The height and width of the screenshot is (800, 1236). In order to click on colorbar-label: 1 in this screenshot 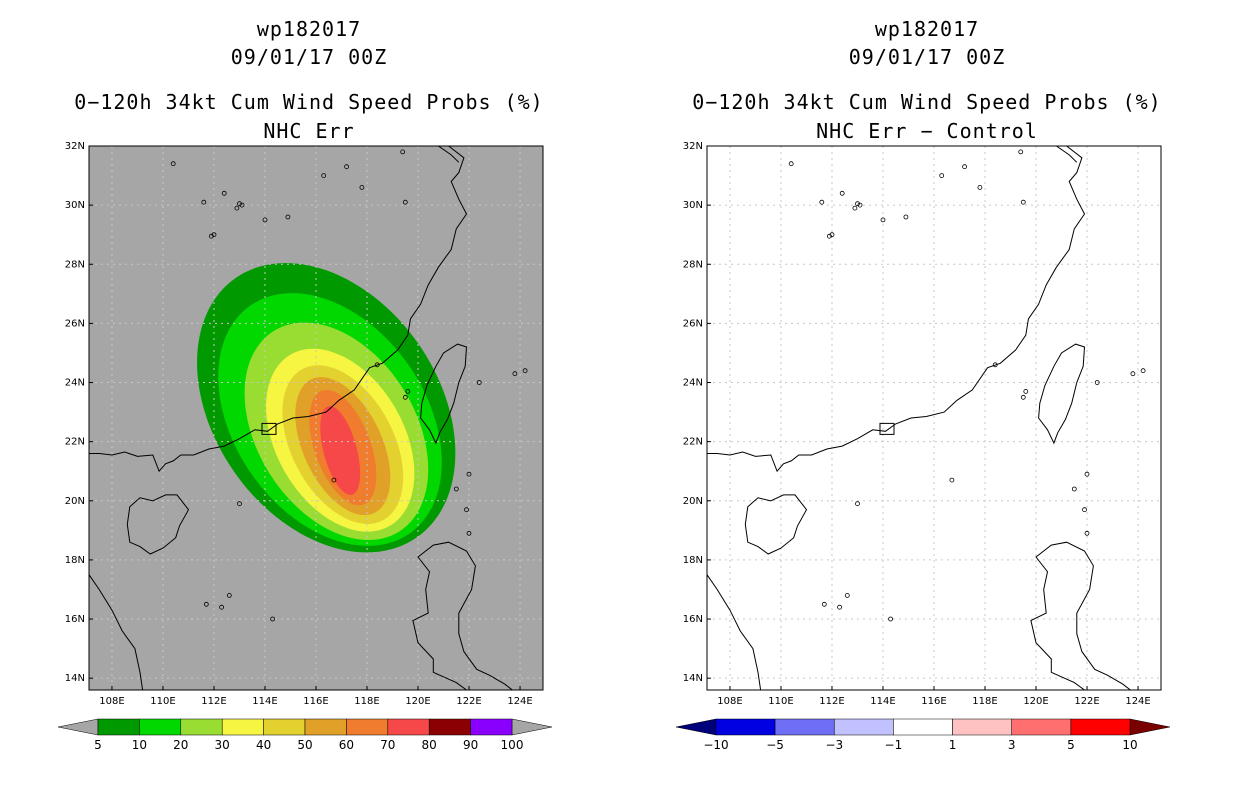, I will do `click(953, 745)`.